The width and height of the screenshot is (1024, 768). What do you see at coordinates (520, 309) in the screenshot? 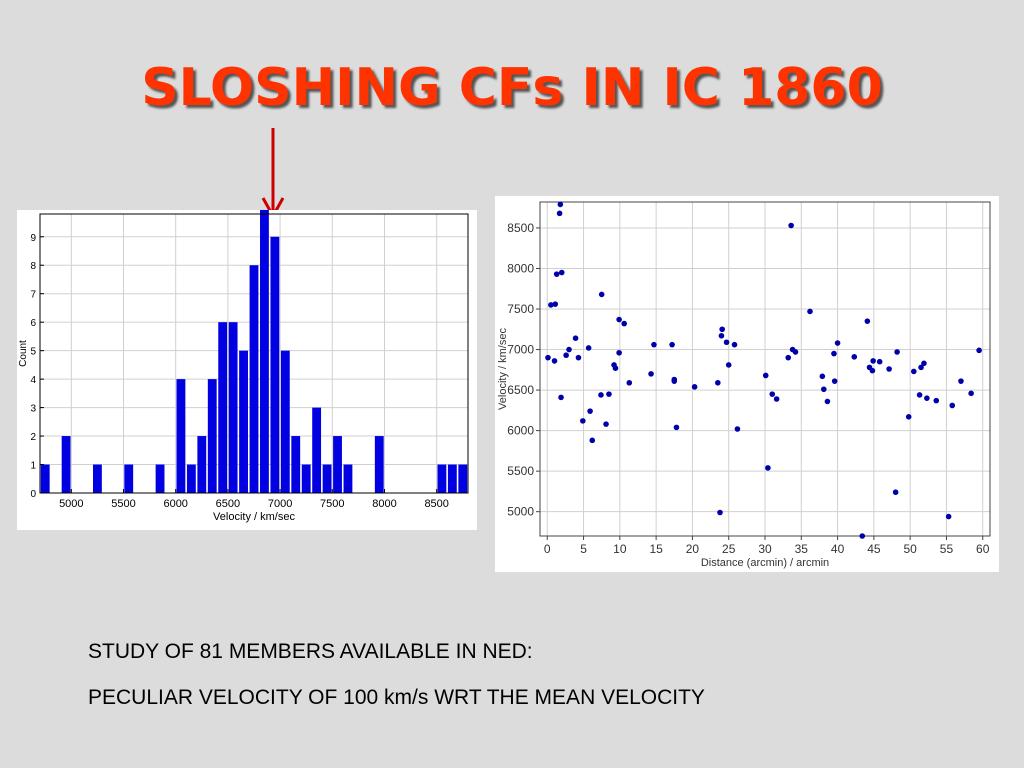
I see `y-tick-label: 7500` at bounding box center [520, 309].